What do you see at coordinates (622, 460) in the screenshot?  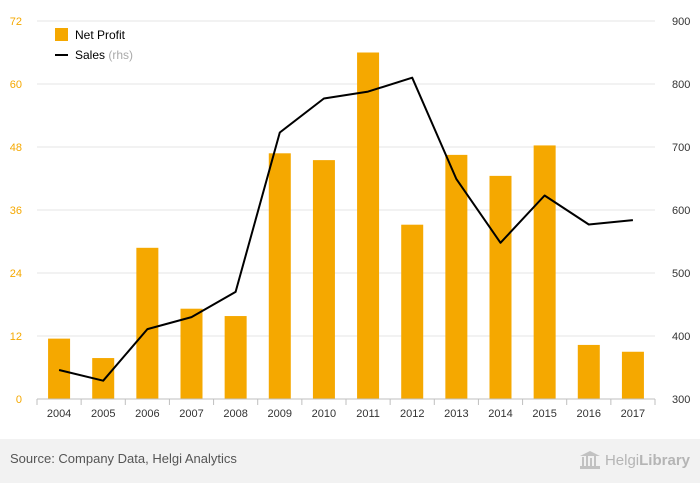 I see `logo-text-light: Helgi` at bounding box center [622, 460].